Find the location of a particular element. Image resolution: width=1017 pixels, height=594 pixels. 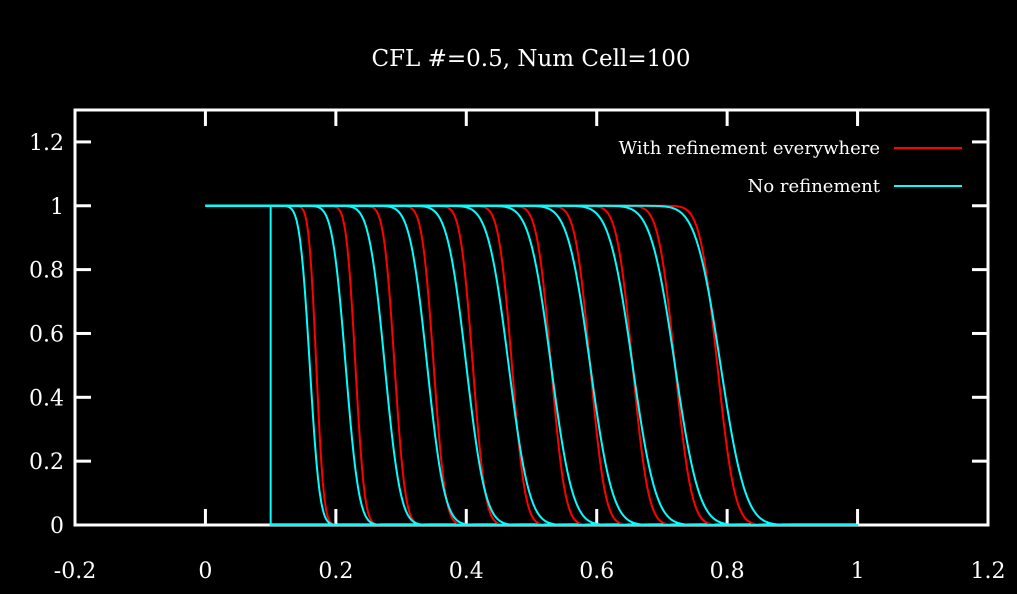

y-tick-label: 0.2 is located at coordinates (46, 462).